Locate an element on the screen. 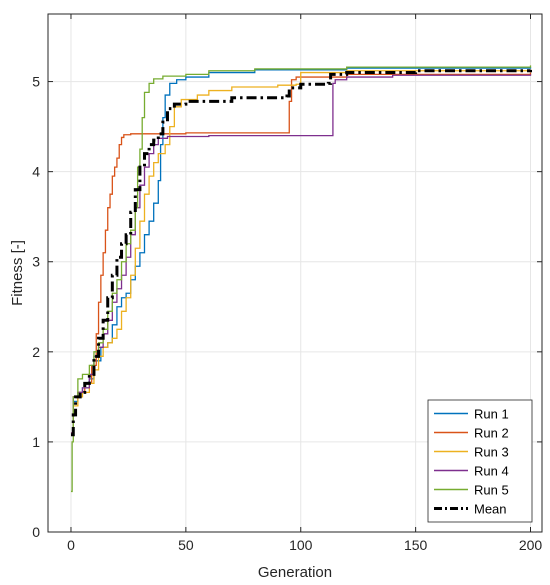 The width and height of the screenshot is (550, 585). legend-entry: Run 5 is located at coordinates (491, 490).